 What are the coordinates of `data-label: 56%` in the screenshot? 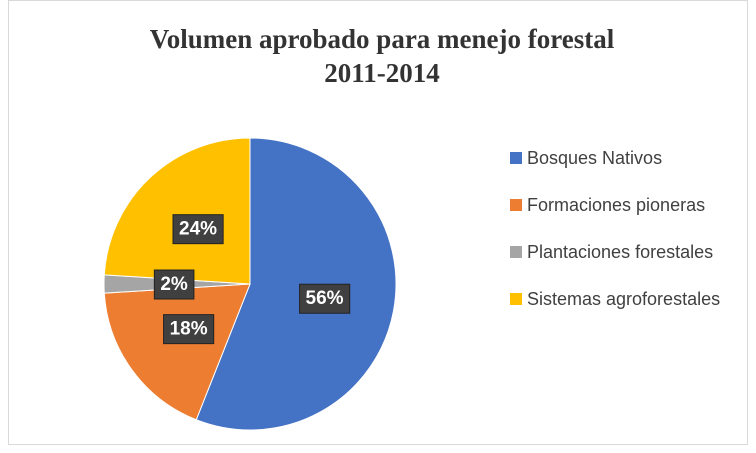 It's located at (325, 298).